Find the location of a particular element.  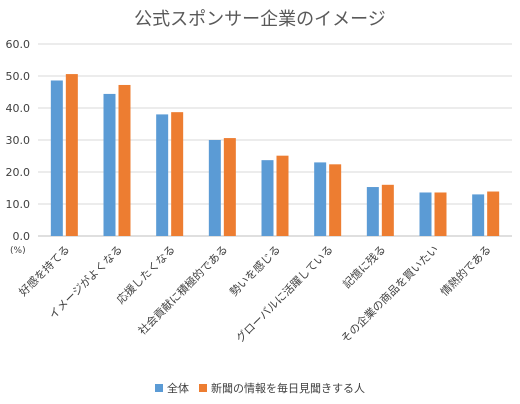

x-tick-label: 勢いを感じる is located at coordinates (255, 270).